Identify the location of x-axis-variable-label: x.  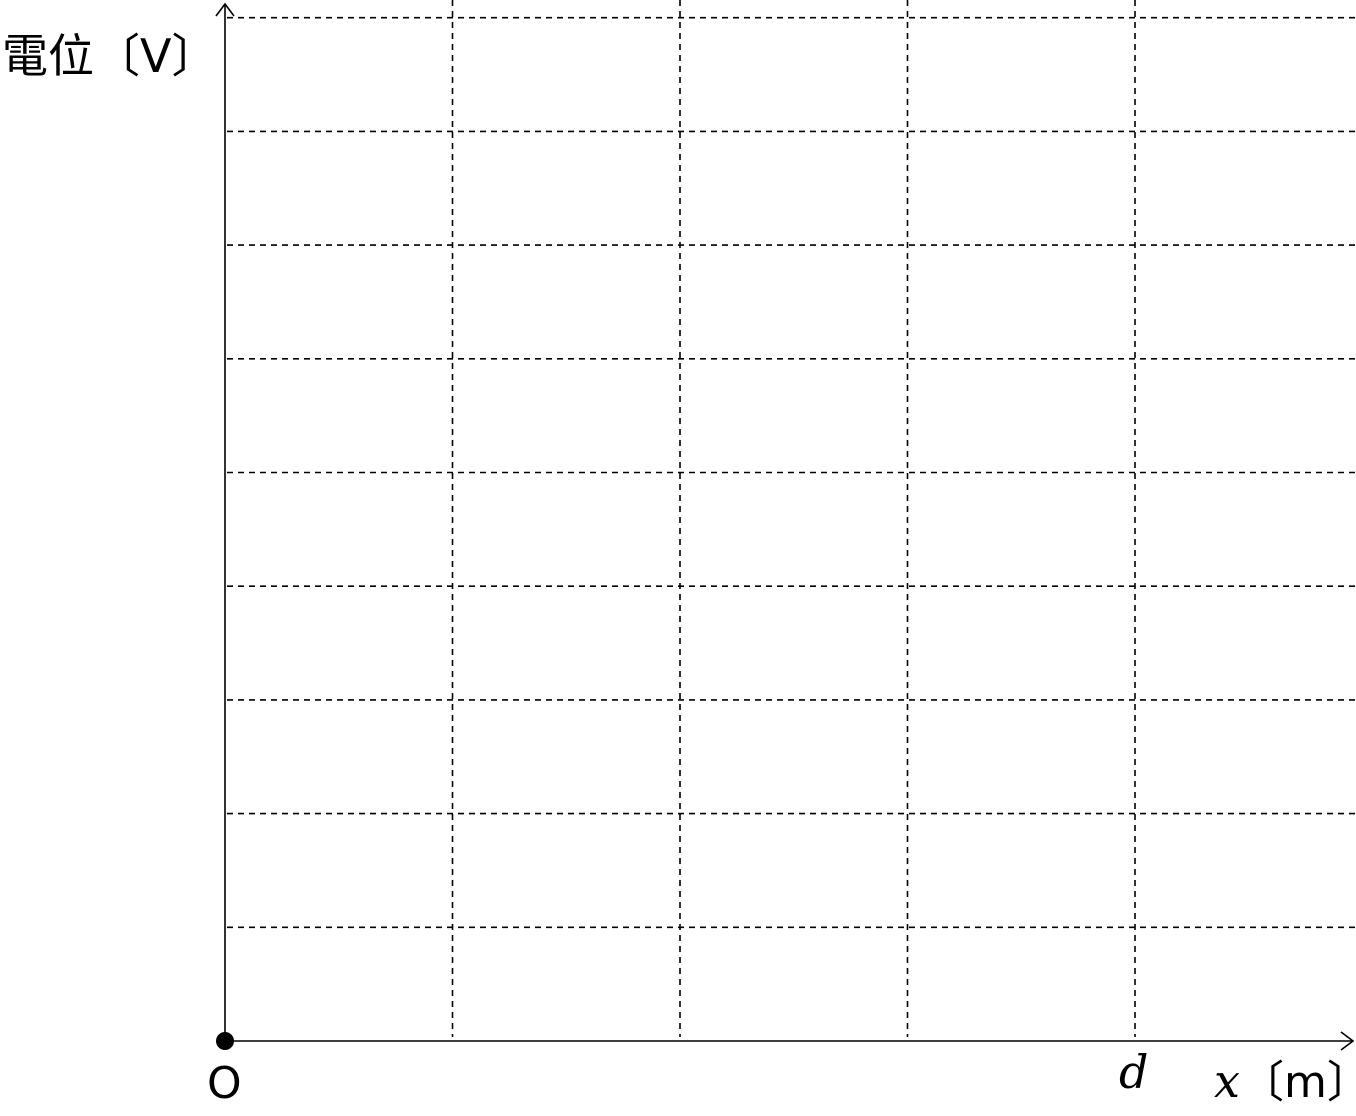
(1227, 1081).